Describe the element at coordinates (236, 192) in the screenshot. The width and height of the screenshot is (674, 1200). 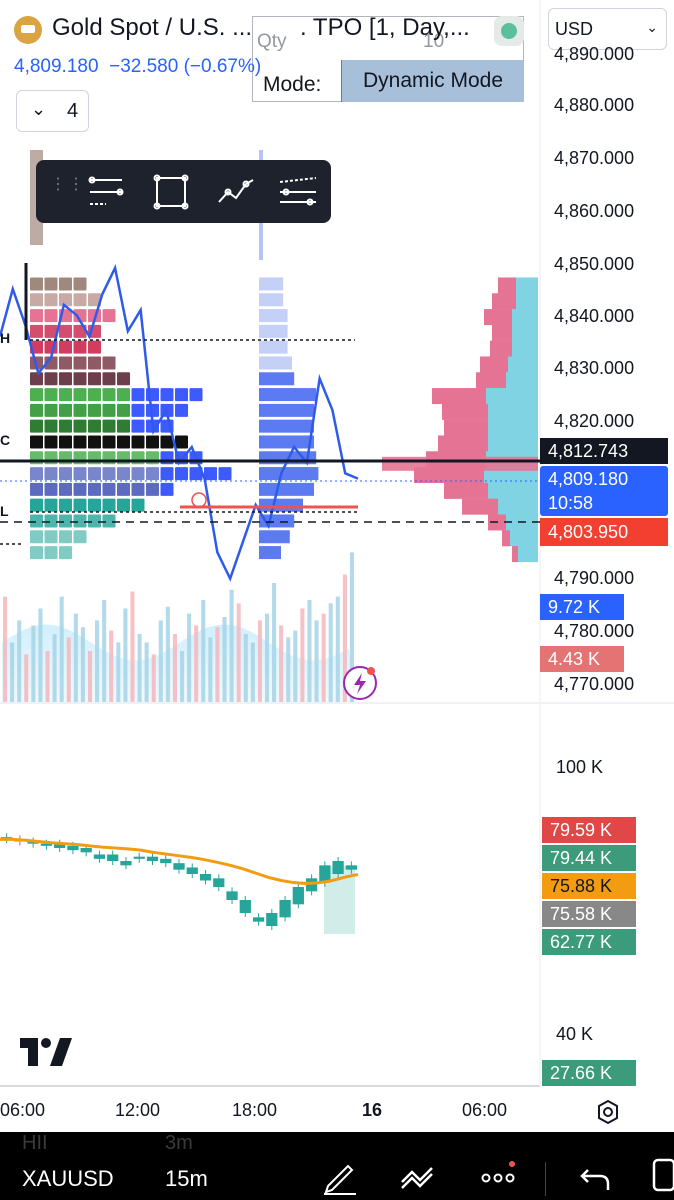
I see `trend-path-icon` at that location.